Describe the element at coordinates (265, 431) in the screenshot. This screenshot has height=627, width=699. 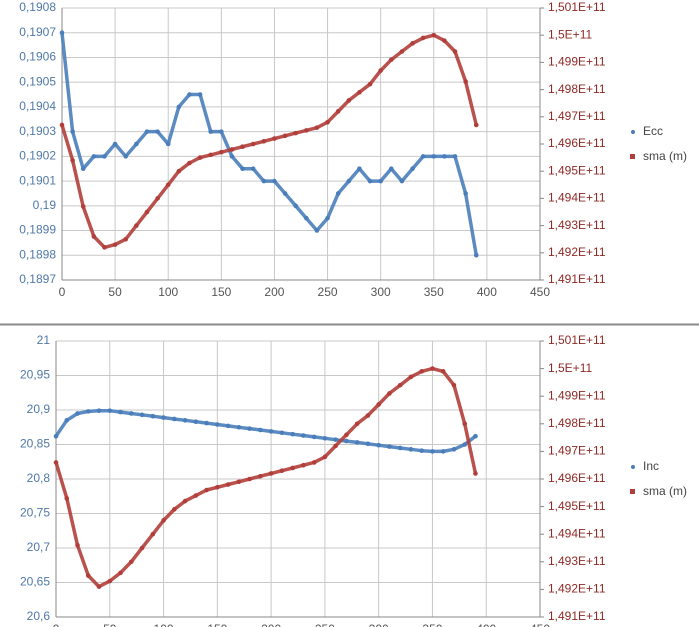
I see `series-line` at that location.